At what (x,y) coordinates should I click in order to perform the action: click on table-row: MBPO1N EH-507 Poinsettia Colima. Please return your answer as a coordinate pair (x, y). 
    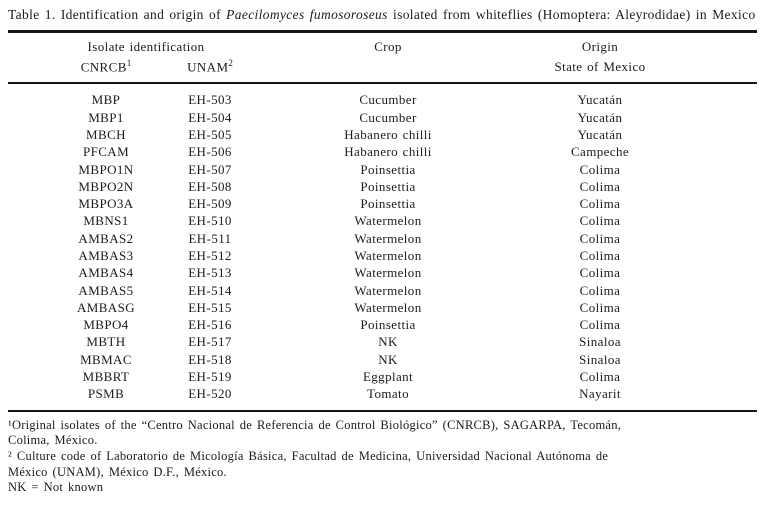
    Looking at the image, I should click on (382, 169).